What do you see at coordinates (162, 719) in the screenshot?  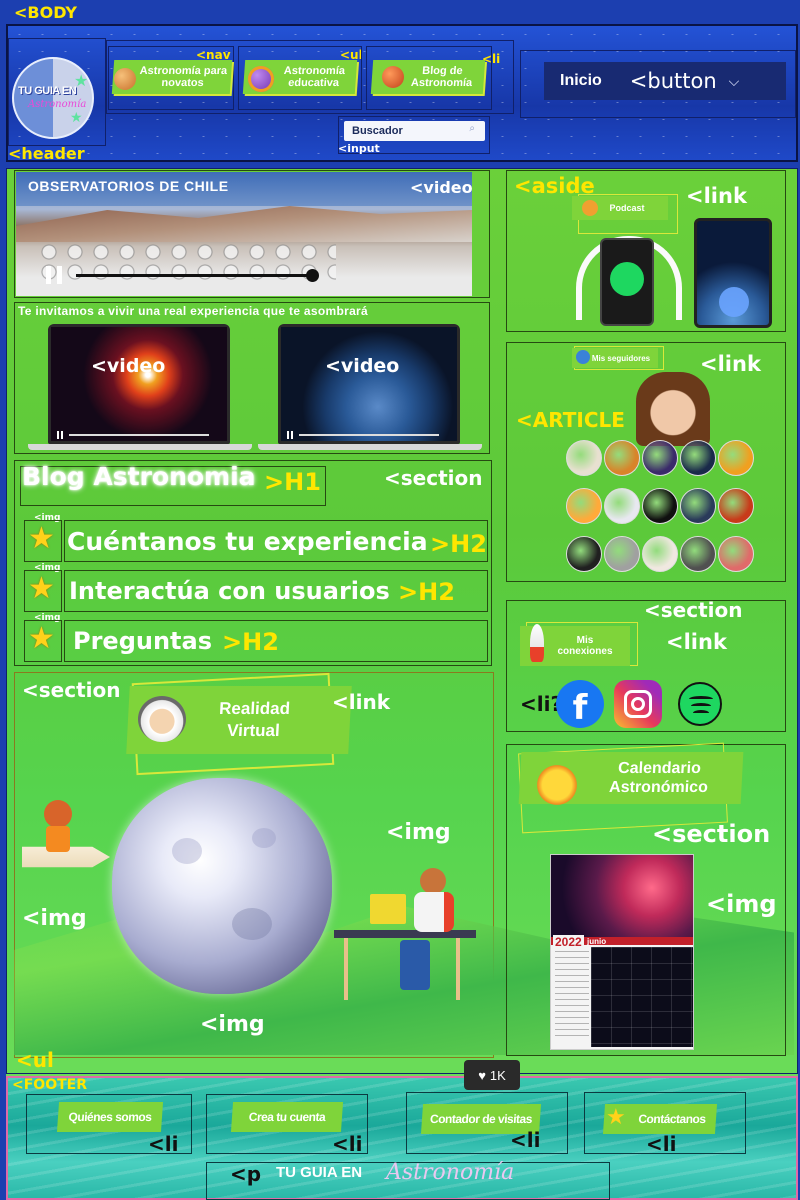 I see `astronaut-icon` at bounding box center [162, 719].